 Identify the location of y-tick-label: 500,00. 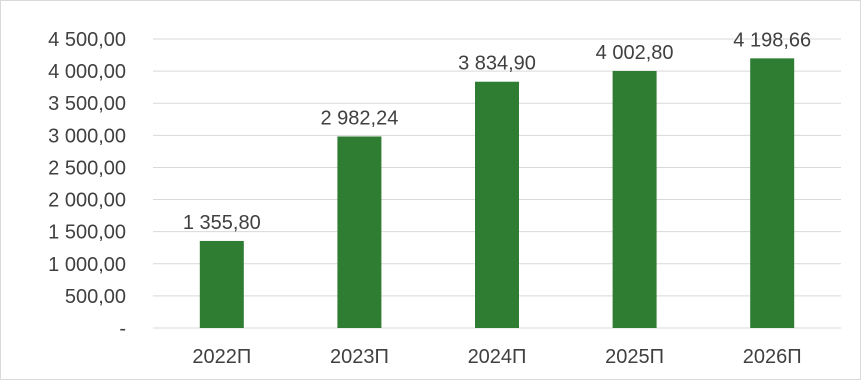
(95, 297).